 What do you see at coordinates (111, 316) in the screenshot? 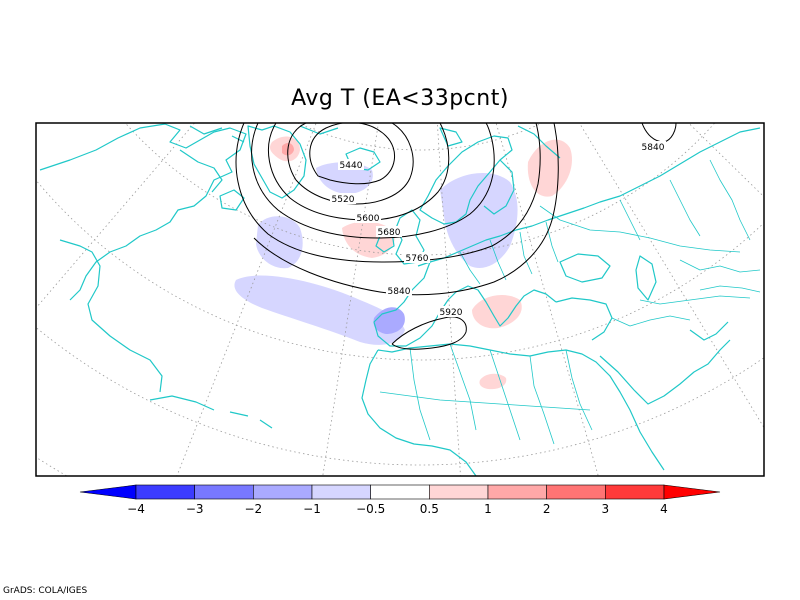
I see `coast-us-east` at bounding box center [111, 316].